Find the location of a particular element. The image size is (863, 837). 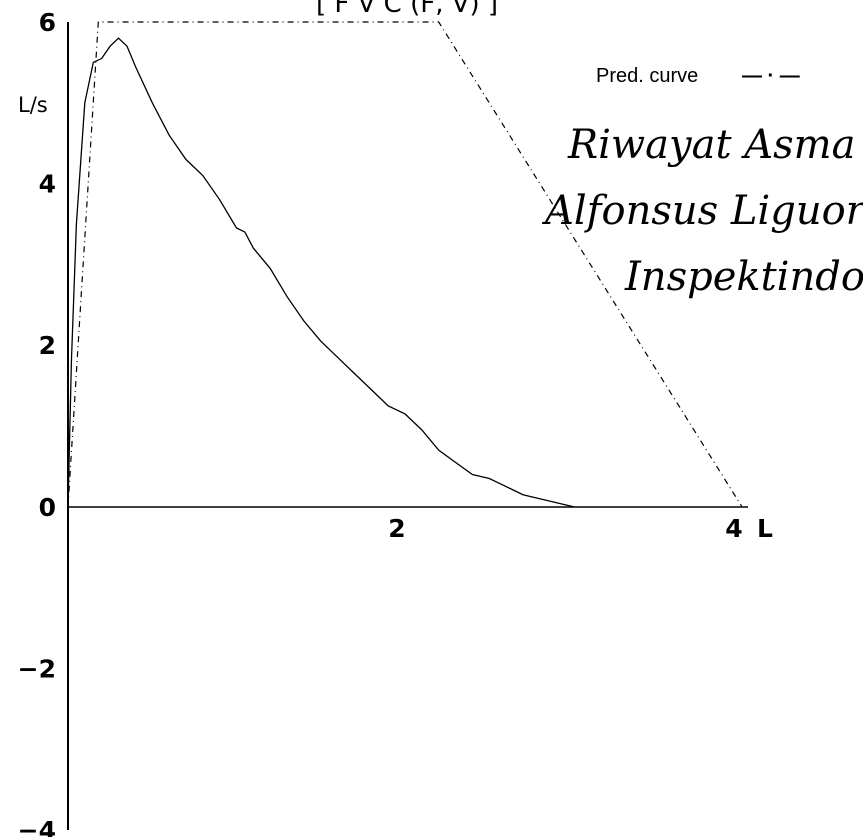

y-tick-label: 2 is located at coordinates (47, 345).